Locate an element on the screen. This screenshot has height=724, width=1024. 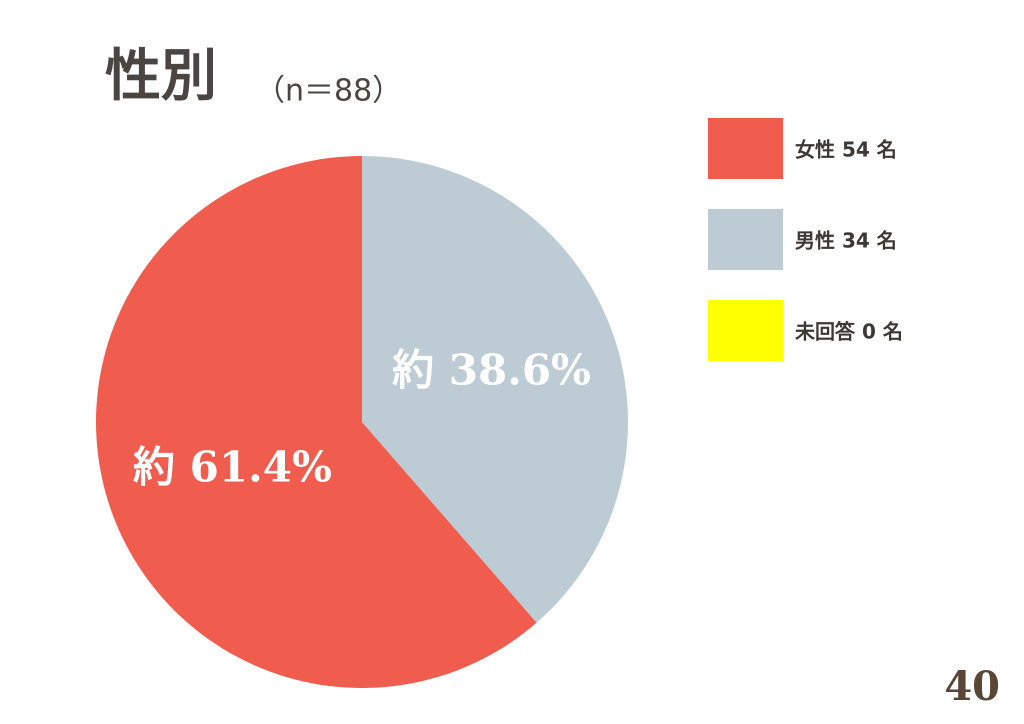
page-number: 40 is located at coordinates (972, 686).